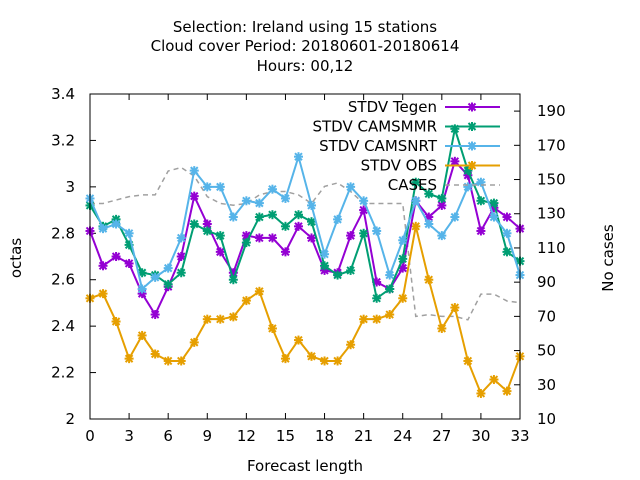 The width and height of the screenshot is (640, 480). What do you see at coordinates (546, 419) in the screenshot?
I see `y2-tick-label: 10` at bounding box center [546, 419].